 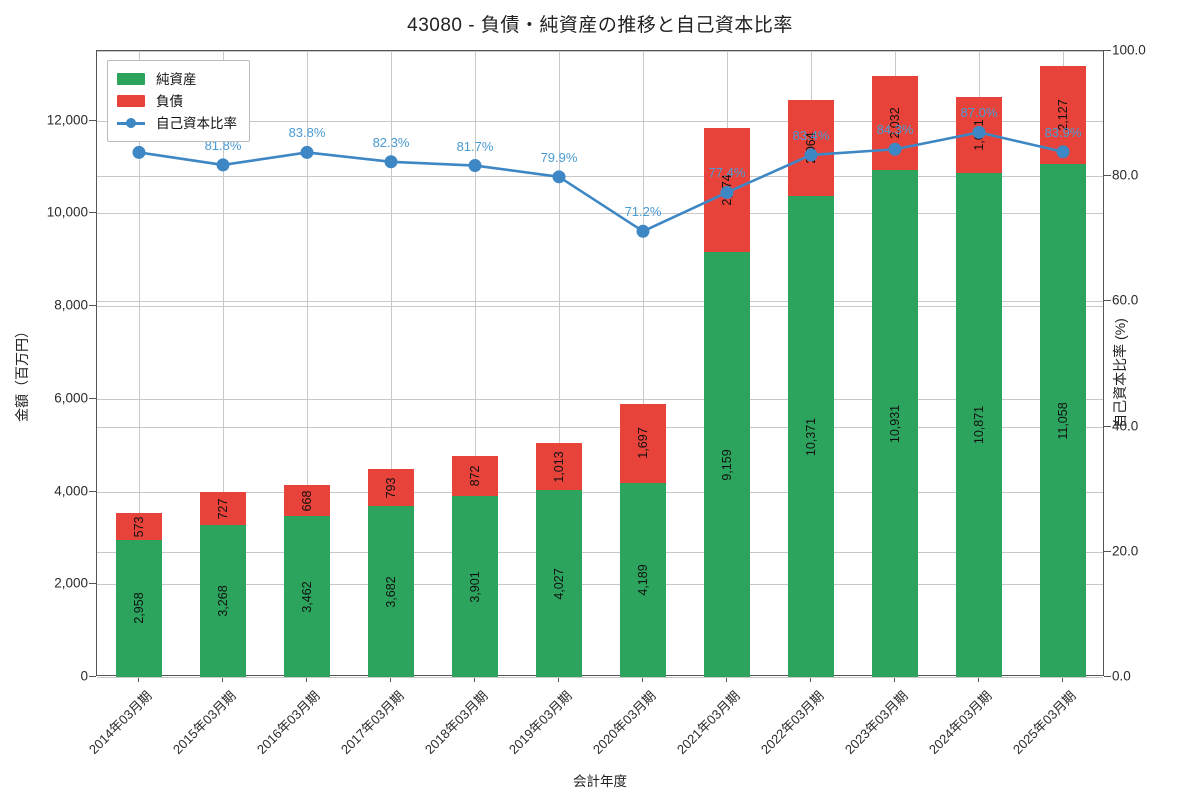 What do you see at coordinates (895, 130) in the screenshot?
I see `ratio-point-label: 84.3%` at bounding box center [895, 130].